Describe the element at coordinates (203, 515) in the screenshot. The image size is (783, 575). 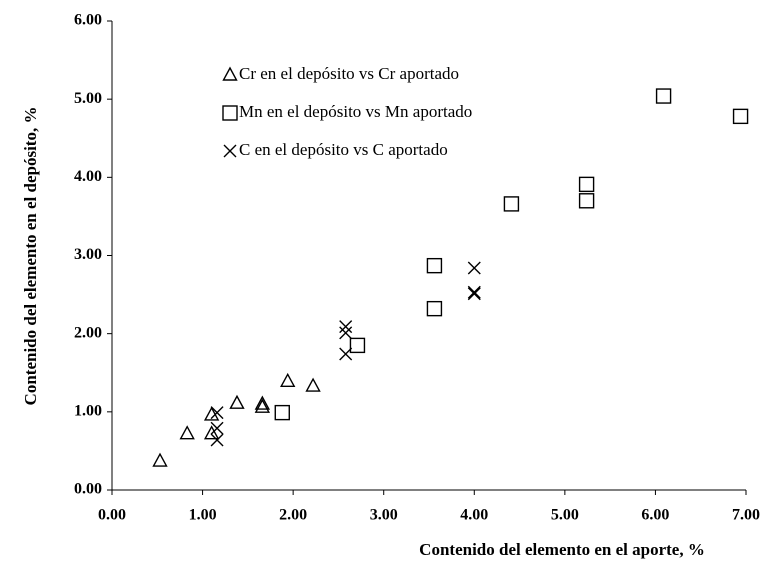
I see `x-tick-label: 1.00` at that location.